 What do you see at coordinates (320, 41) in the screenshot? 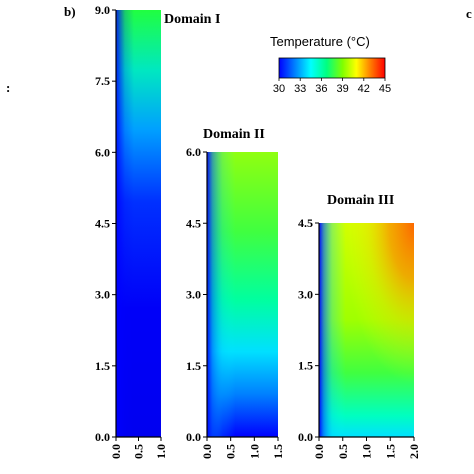
I see `colorbar-title: Temperature (°C)` at bounding box center [320, 41].